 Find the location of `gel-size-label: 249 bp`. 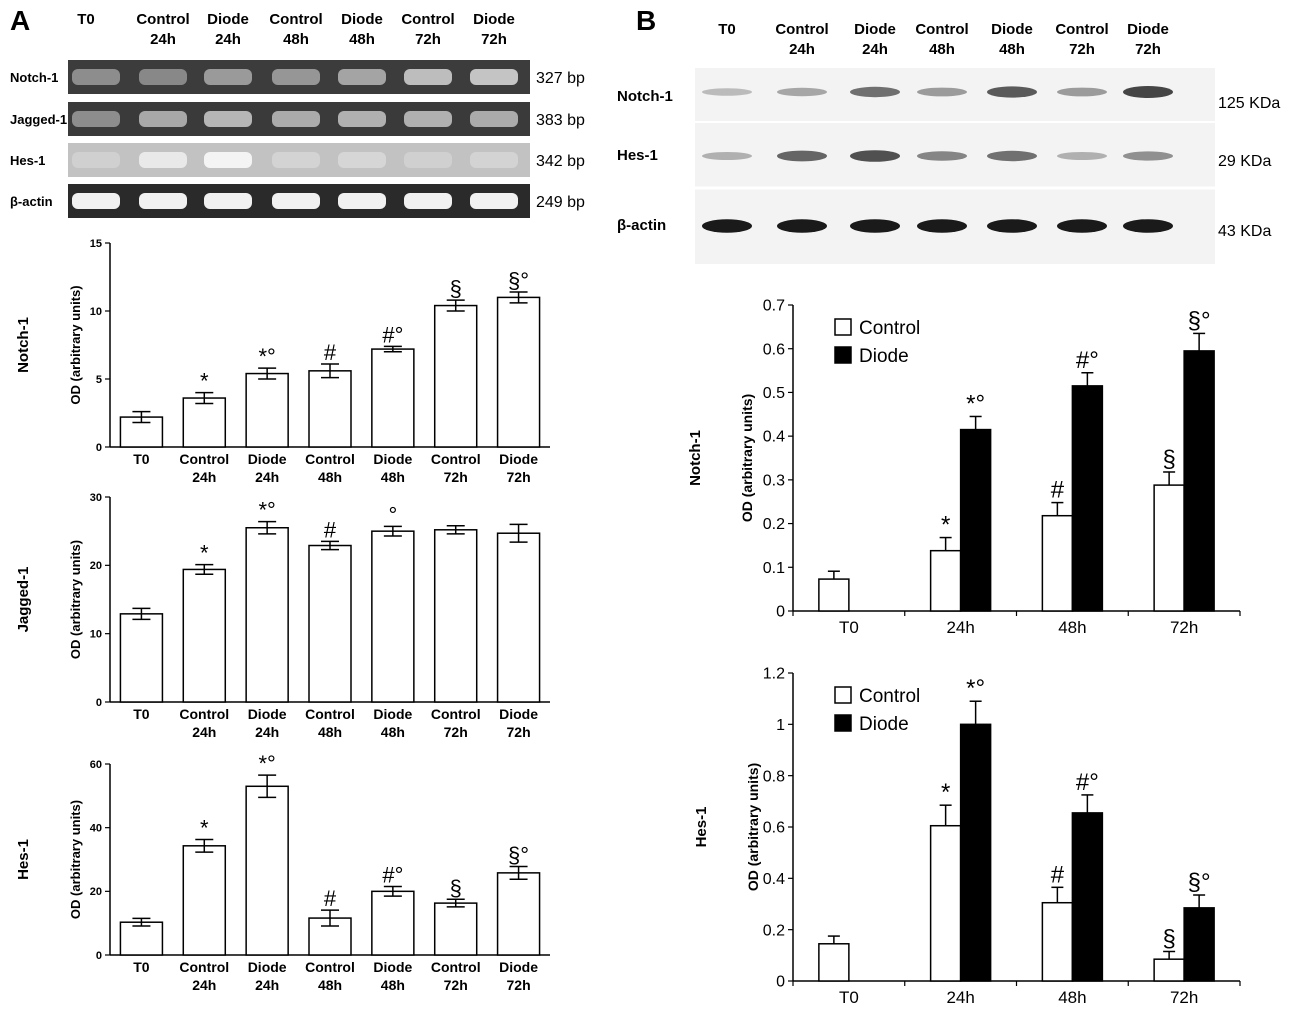

gel-size-label: 249 bp is located at coordinates (560, 202).